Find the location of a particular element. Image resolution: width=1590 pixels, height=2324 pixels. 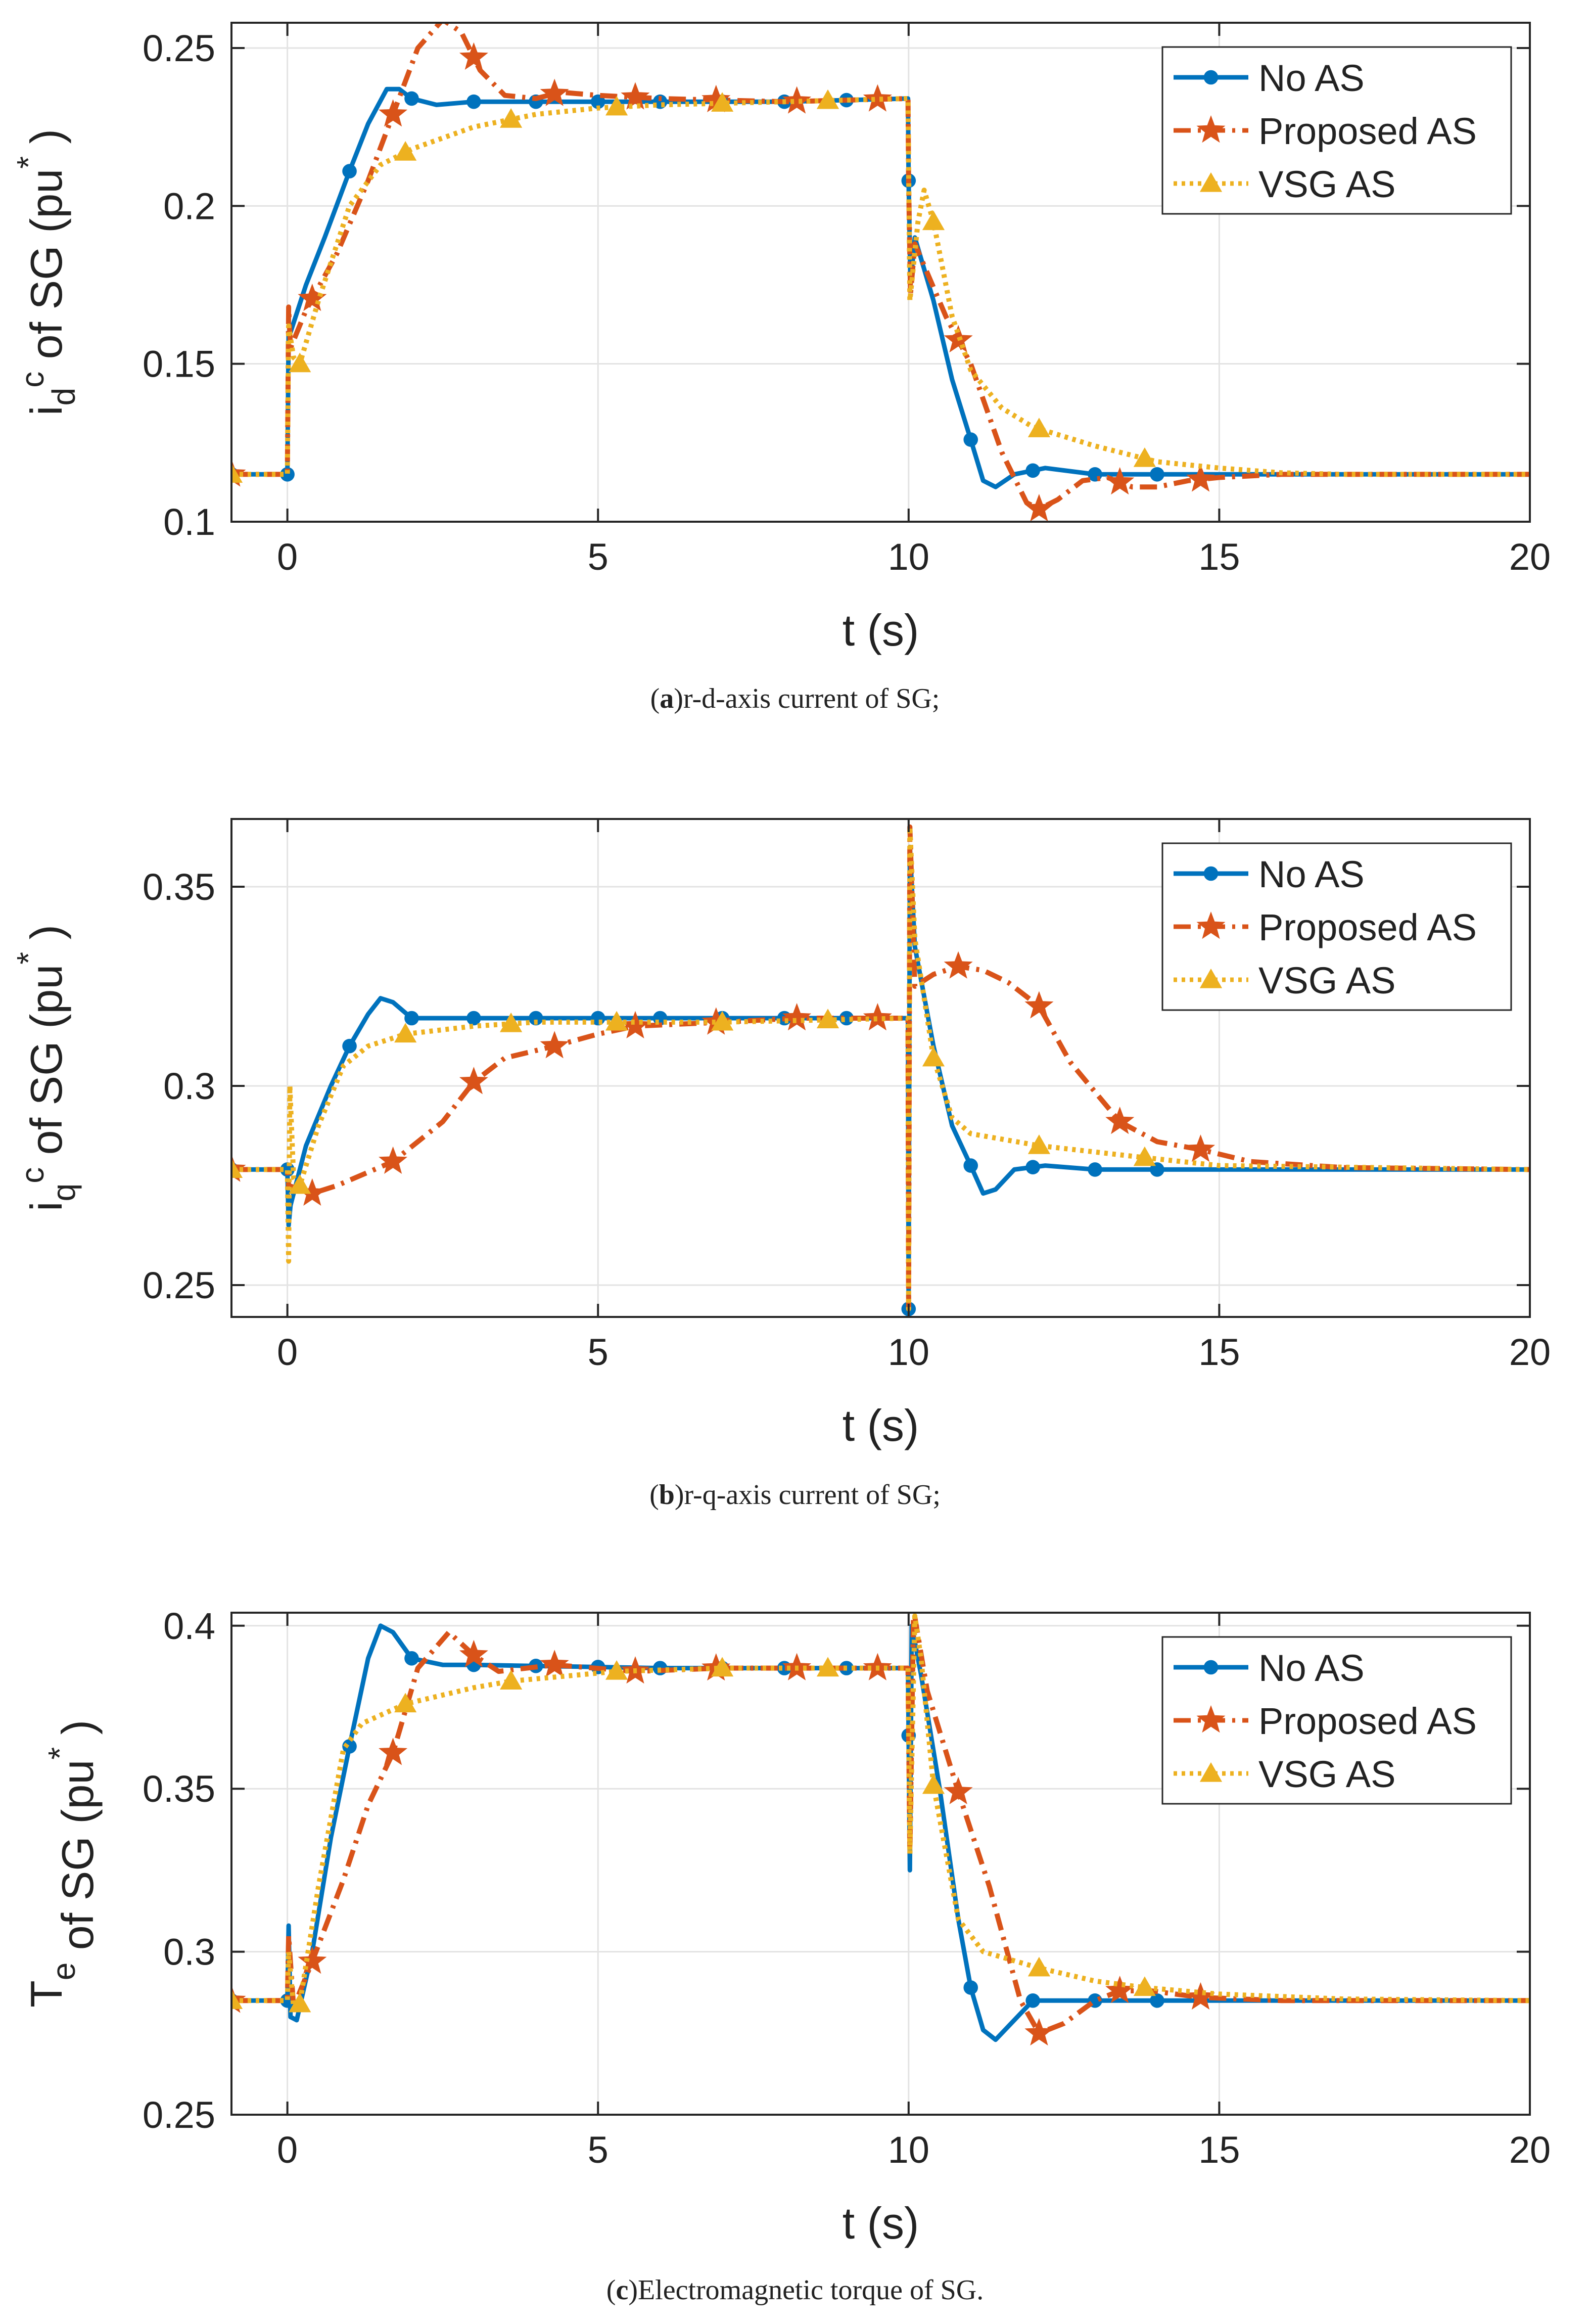

legend-entry: No AS is located at coordinates (1311, 1668).